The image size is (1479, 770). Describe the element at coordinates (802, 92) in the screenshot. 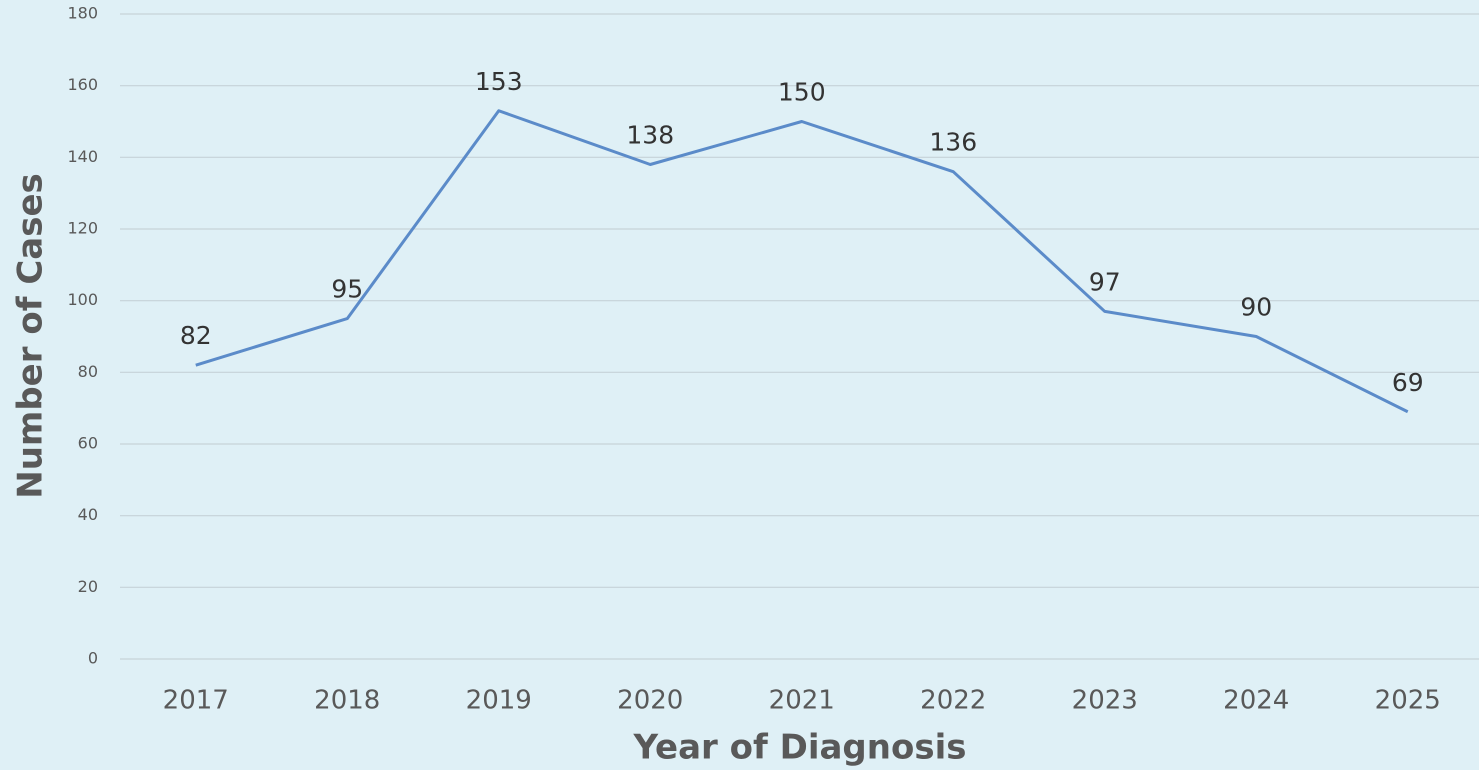

I see `data-label: 150` at that location.